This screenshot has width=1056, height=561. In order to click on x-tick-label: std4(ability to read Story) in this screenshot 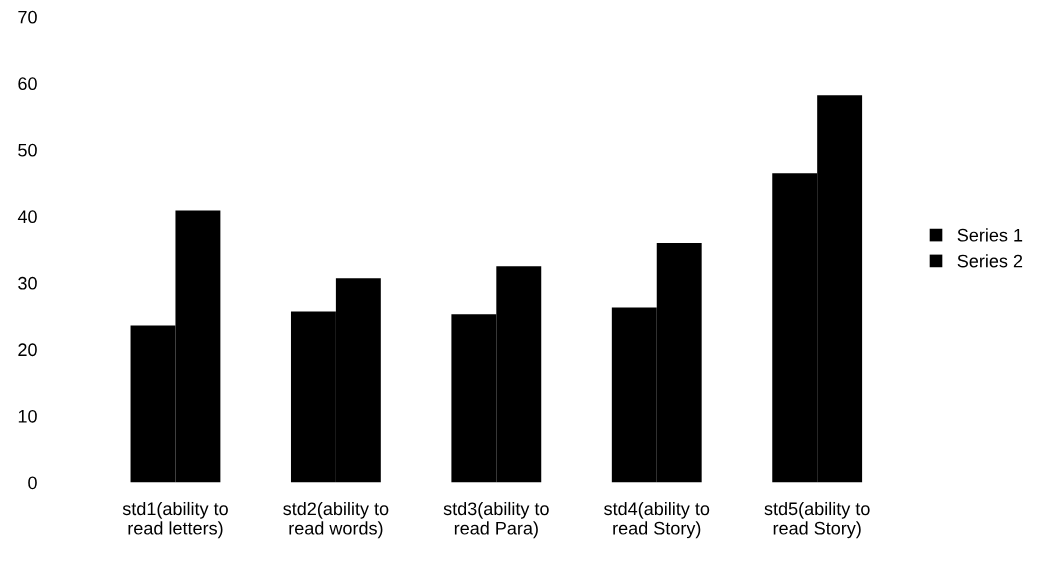, I will do `click(657, 520)`.